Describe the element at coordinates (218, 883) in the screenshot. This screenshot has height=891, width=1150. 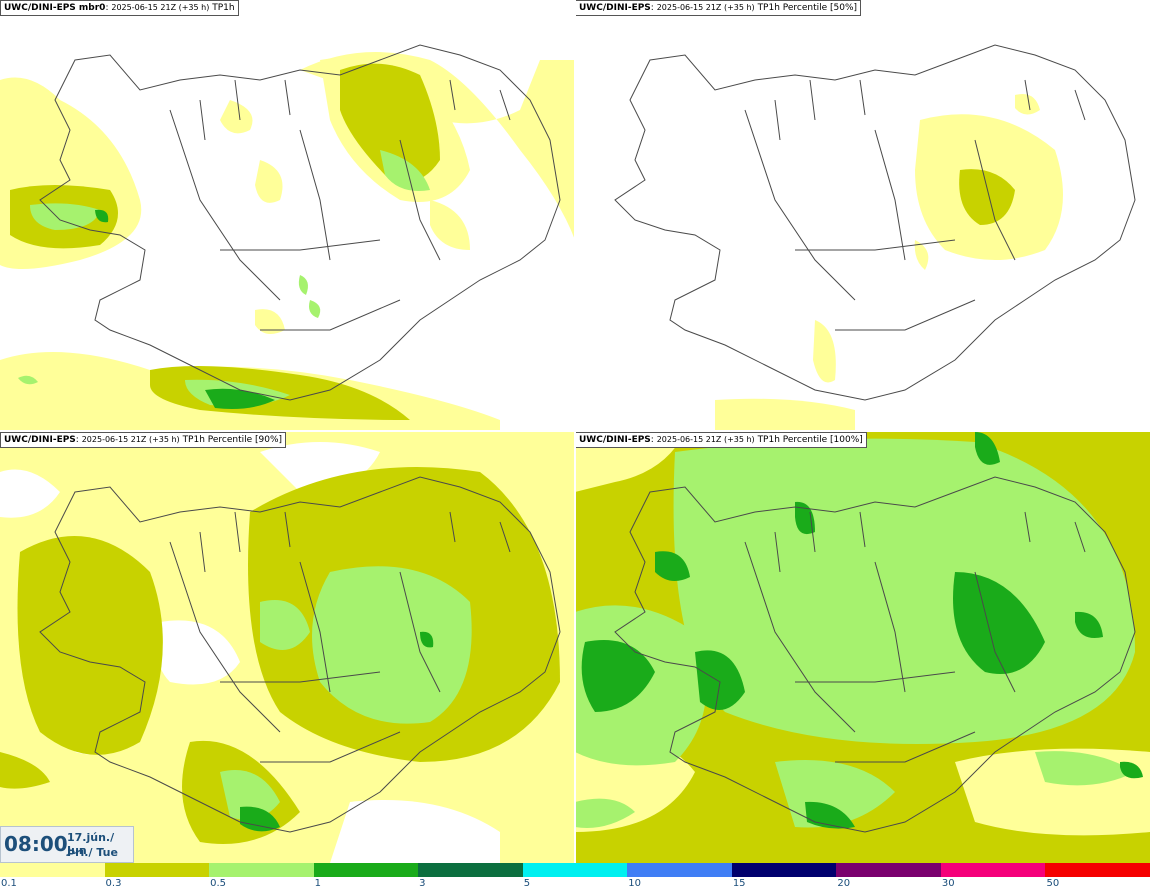
I see `legend-label: 0.5` at that location.